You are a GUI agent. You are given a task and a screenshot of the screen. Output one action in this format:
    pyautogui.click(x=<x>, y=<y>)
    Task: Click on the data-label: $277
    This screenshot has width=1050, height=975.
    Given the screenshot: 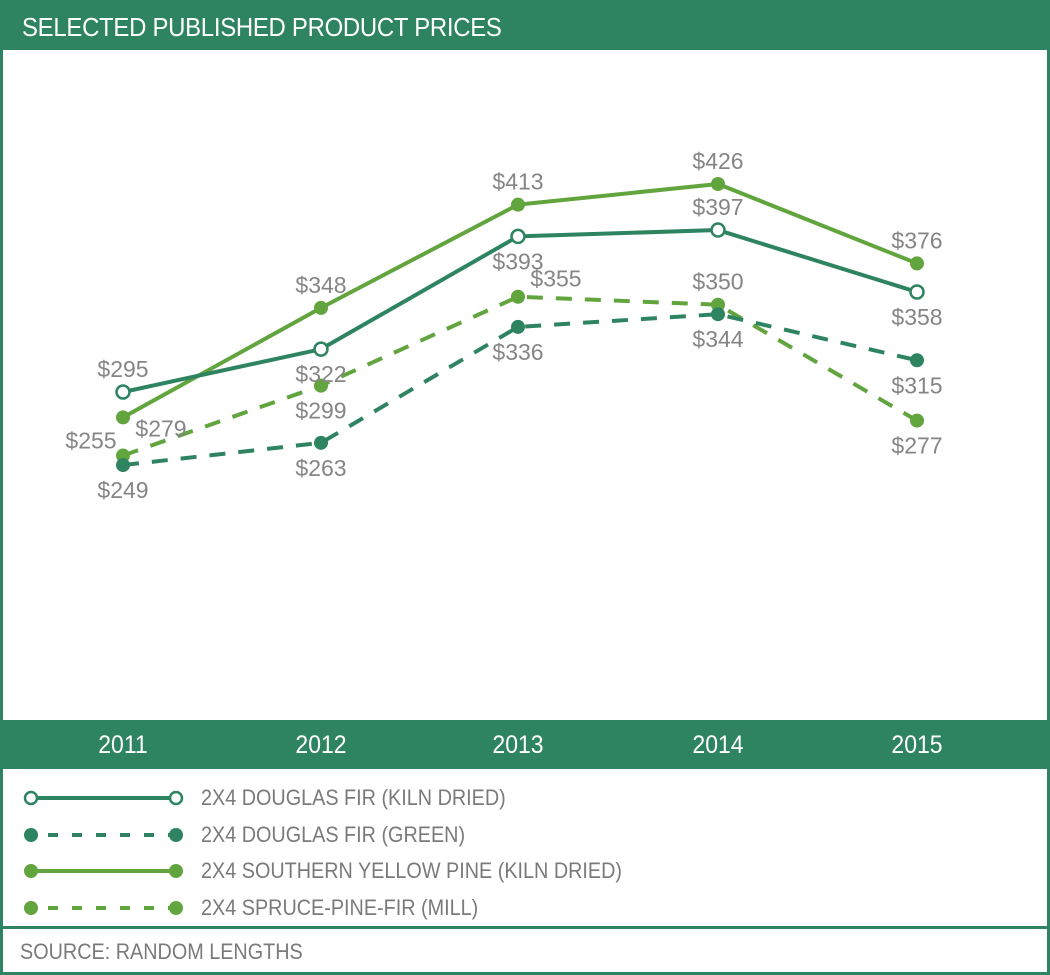 What is the action you would take?
    pyautogui.click(x=916, y=446)
    